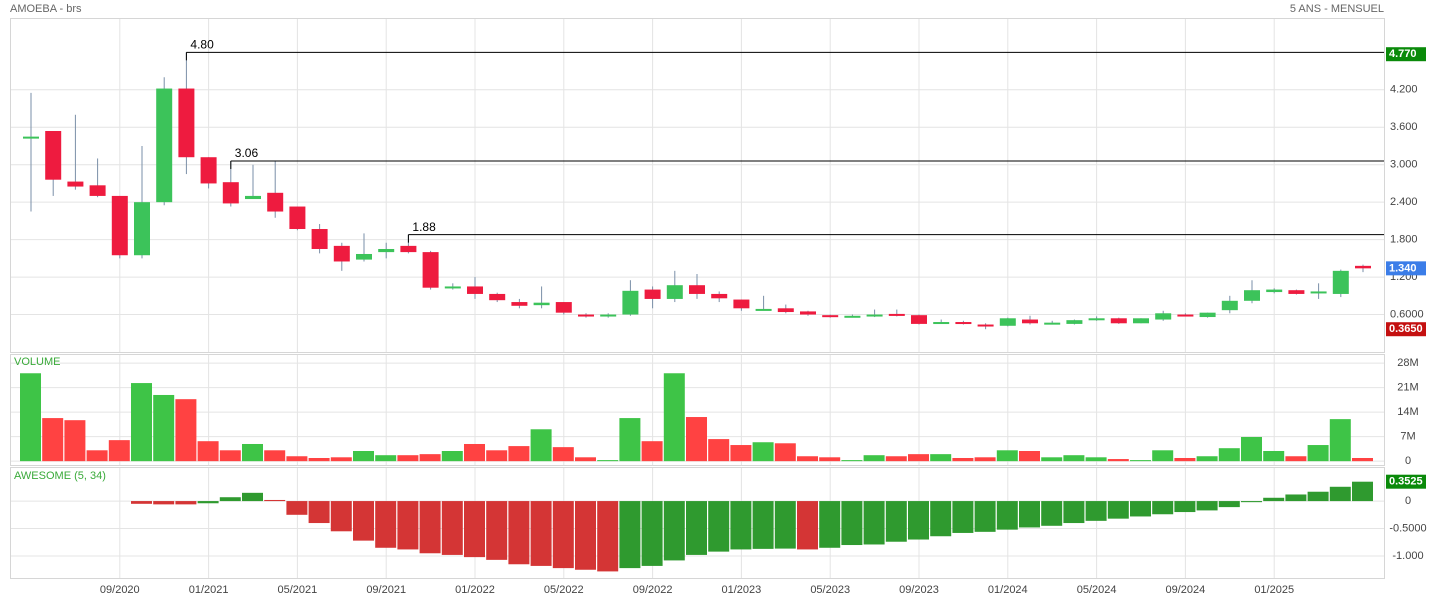 The image size is (1429, 598). I want to click on last-value-label: 0.3525, so click(1406, 482).